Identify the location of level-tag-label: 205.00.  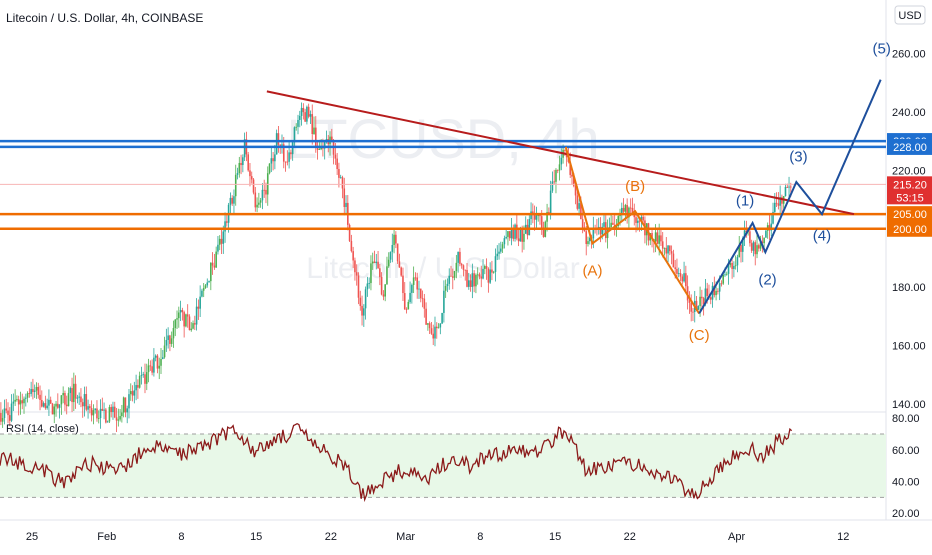
(910, 215).